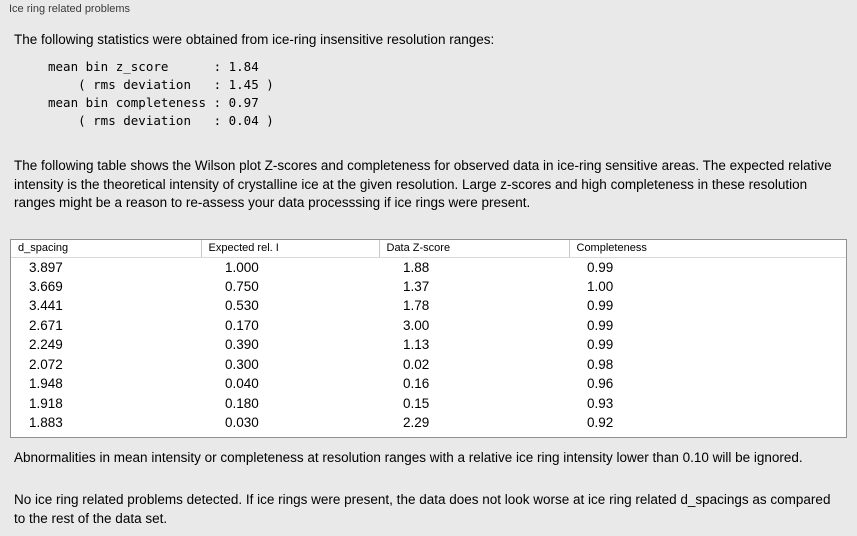 The image size is (857, 536). I want to click on table-cell: 0.170, so click(242, 325).